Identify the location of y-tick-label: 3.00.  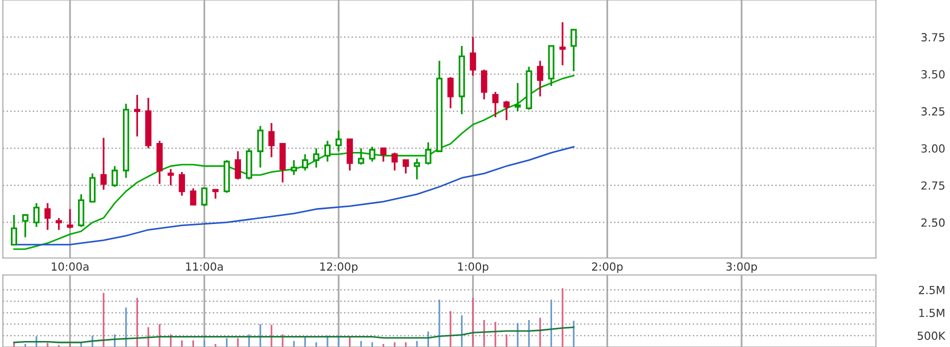
(933, 148).